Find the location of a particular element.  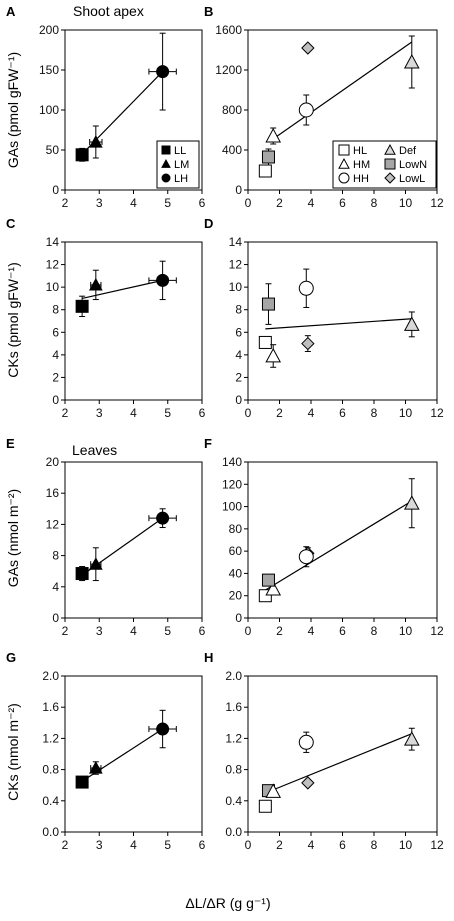

y-tick-label: 2.0 is located at coordinates (50, 676).